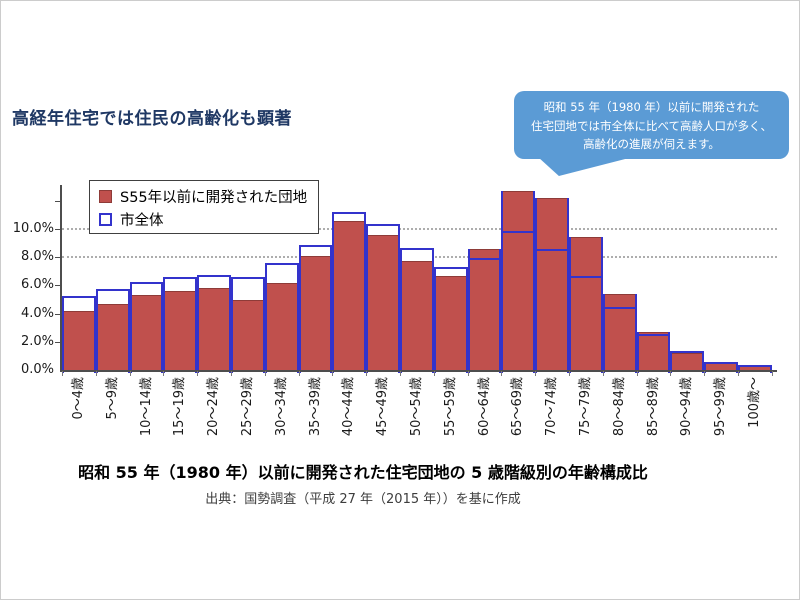 The width and height of the screenshot is (800, 600). I want to click on y-tick-label: 0.0%, so click(37, 369).